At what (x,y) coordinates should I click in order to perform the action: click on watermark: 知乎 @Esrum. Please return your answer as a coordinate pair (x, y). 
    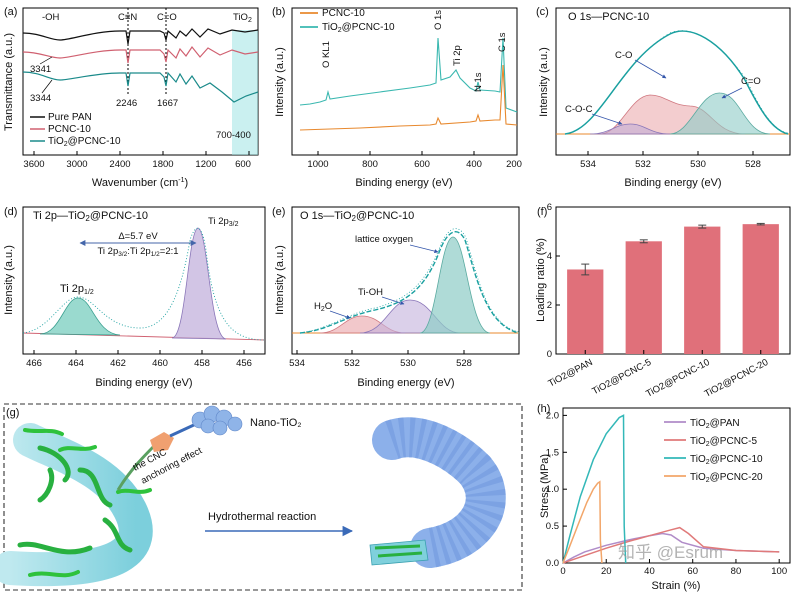
    Looking at the image, I should click on (670, 552).